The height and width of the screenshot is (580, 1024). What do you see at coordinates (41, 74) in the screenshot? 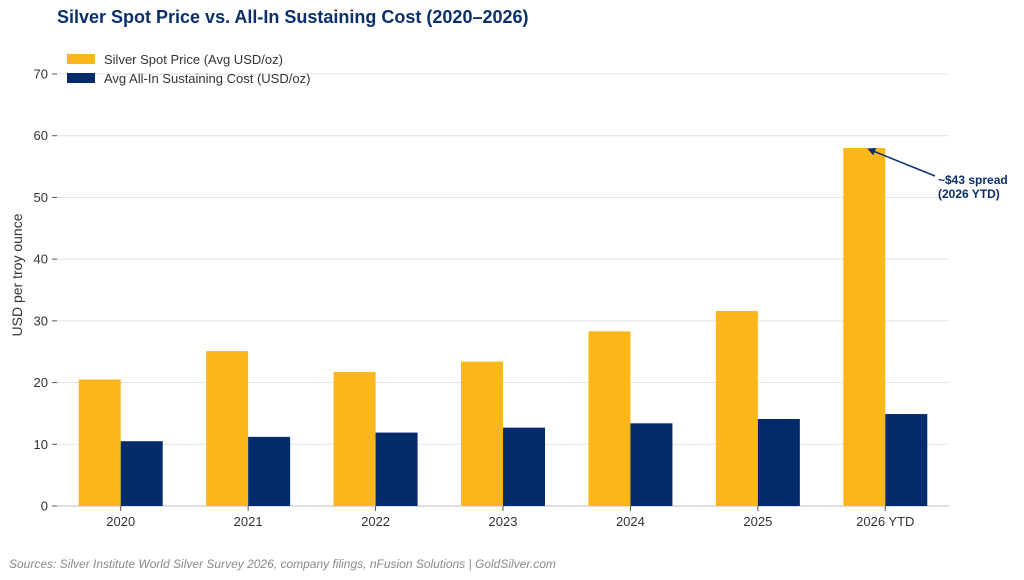
I see `y-tick-label: 70` at bounding box center [41, 74].